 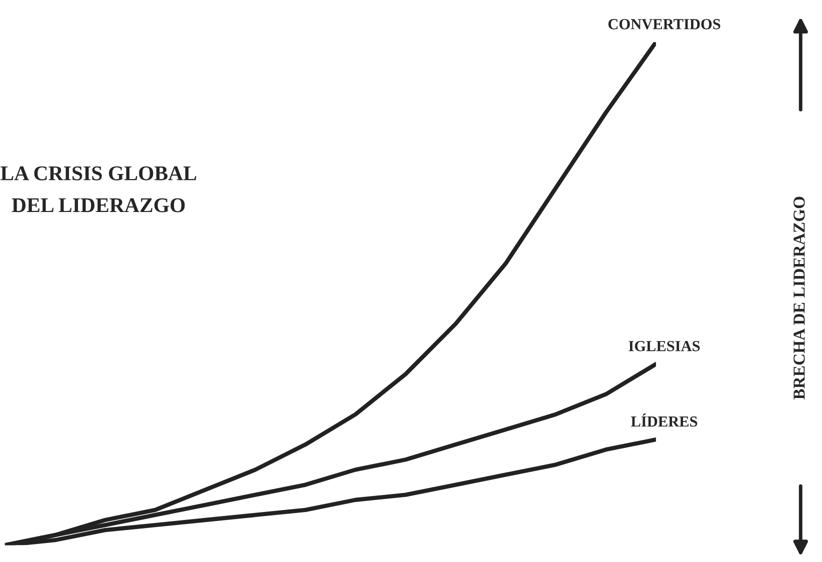 What do you see at coordinates (98, 189) in the screenshot?
I see `text: LA CRISIS GLOBAL DEL LIDERAZGO` at bounding box center [98, 189].